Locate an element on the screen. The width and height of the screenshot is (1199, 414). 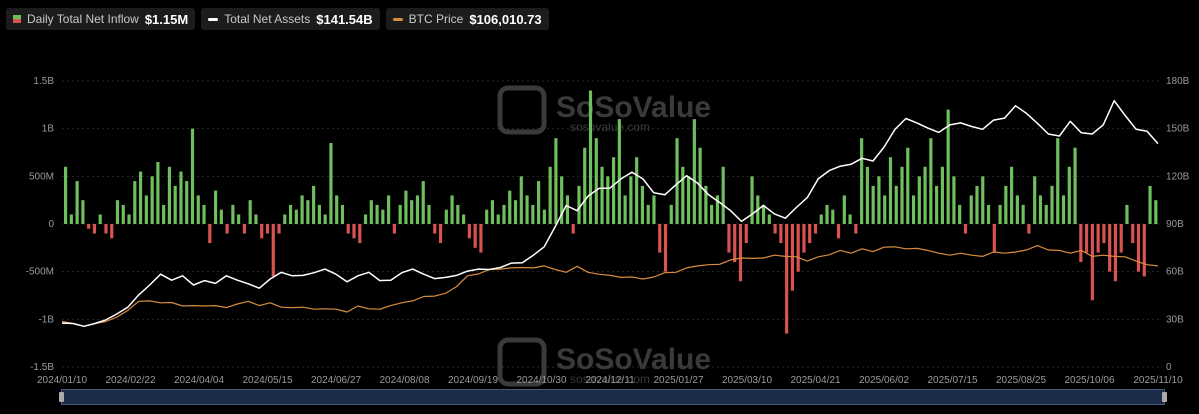
legend-inflow: Daily Total Net Inflow $1.15M is located at coordinates (101, 19).